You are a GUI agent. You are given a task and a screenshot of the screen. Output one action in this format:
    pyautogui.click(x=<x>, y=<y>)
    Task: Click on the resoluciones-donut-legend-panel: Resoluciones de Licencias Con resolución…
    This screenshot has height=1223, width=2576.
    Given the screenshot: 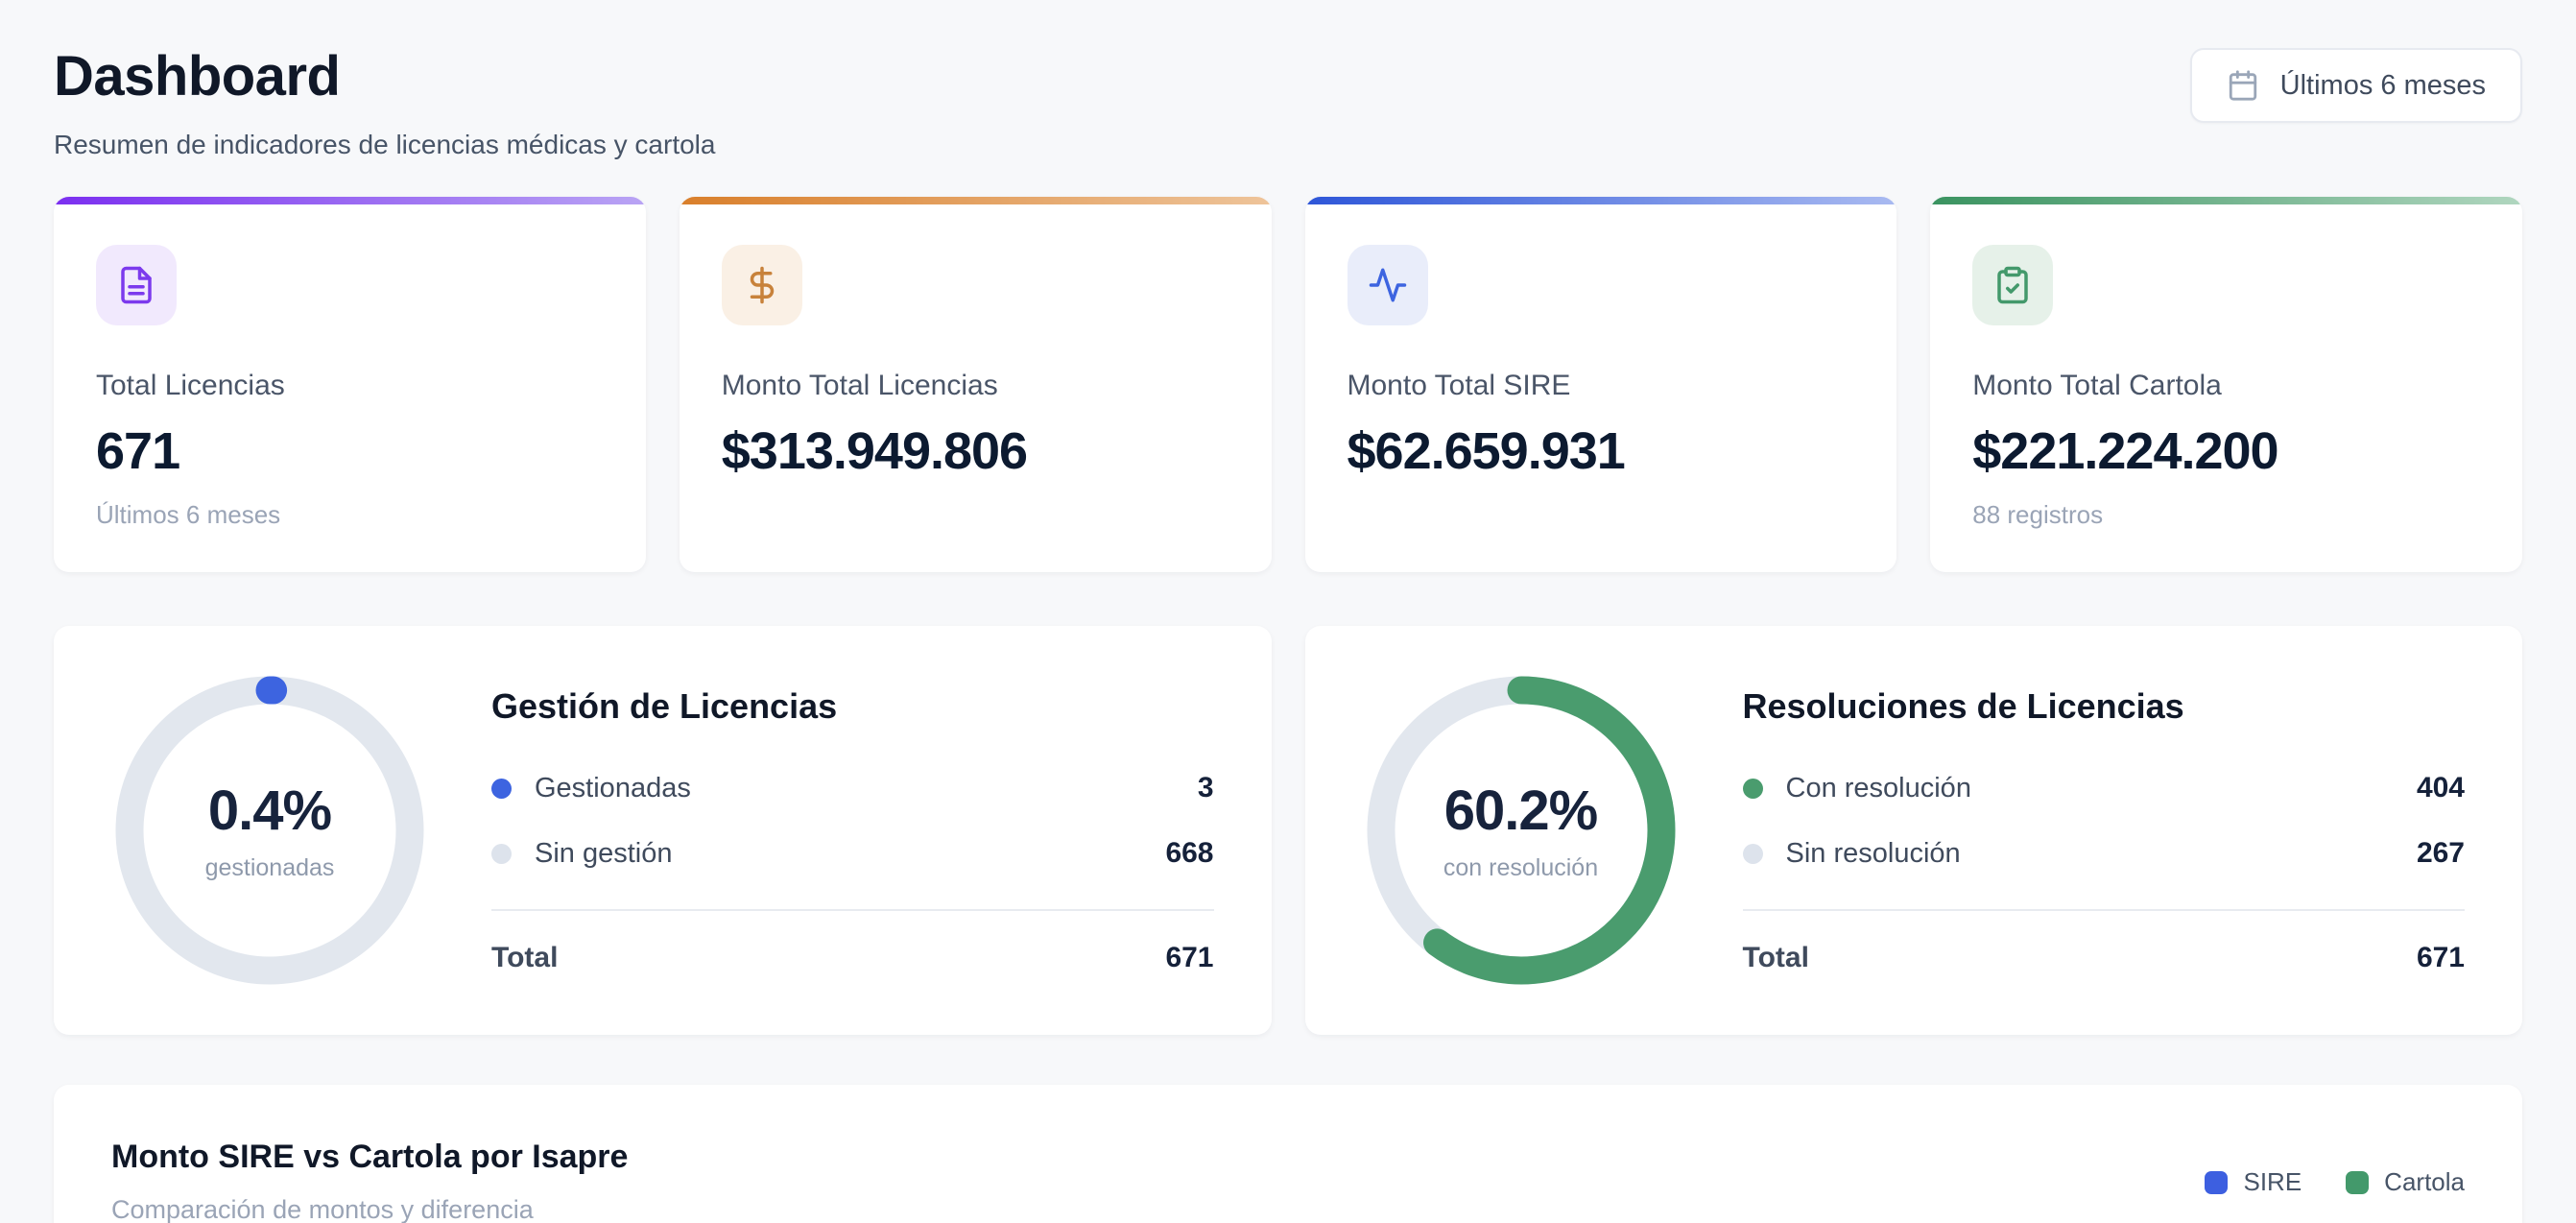 What is the action you would take?
    pyautogui.click(x=2104, y=830)
    